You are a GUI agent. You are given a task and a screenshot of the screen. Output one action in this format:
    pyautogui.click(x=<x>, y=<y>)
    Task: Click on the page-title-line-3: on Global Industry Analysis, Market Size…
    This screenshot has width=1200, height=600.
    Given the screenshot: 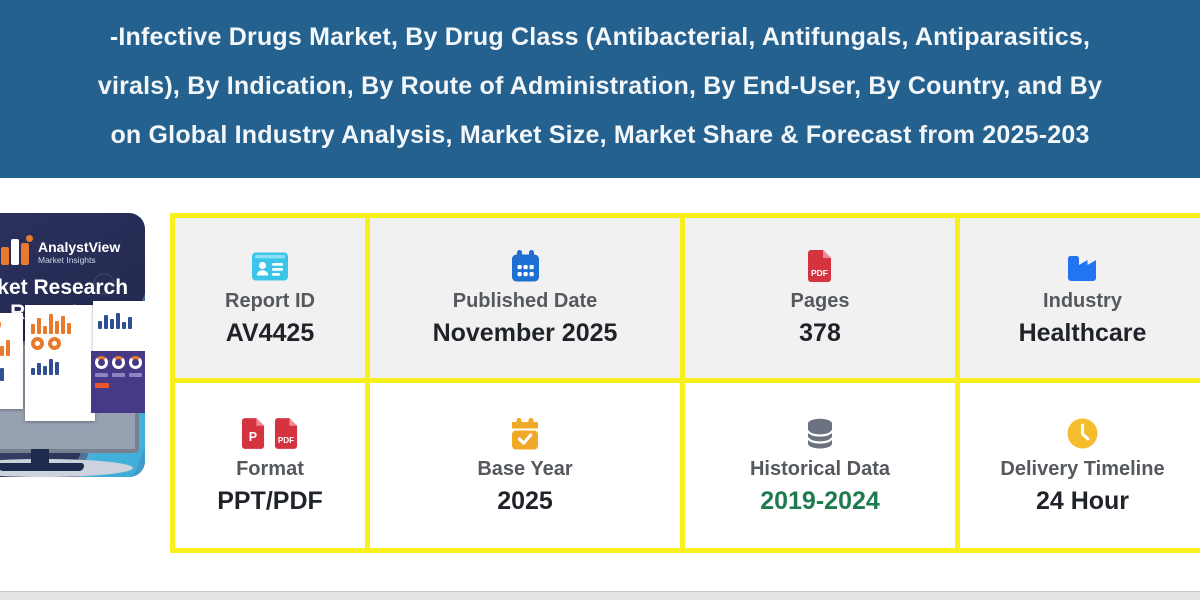 What is the action you would take?
    pyautogui.click(x=600, y=135)
    